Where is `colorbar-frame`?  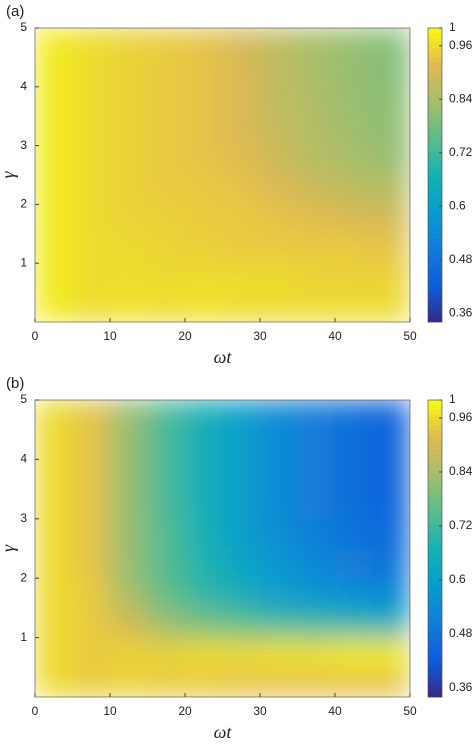
colorbar-frame is located at coordinates (435, 548).